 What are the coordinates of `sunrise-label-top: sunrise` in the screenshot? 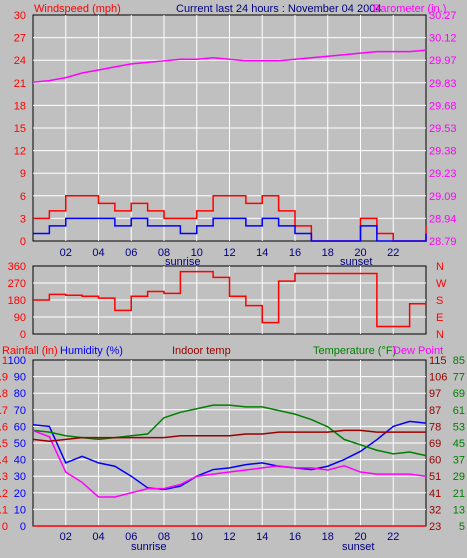 It's located at (182, 262).